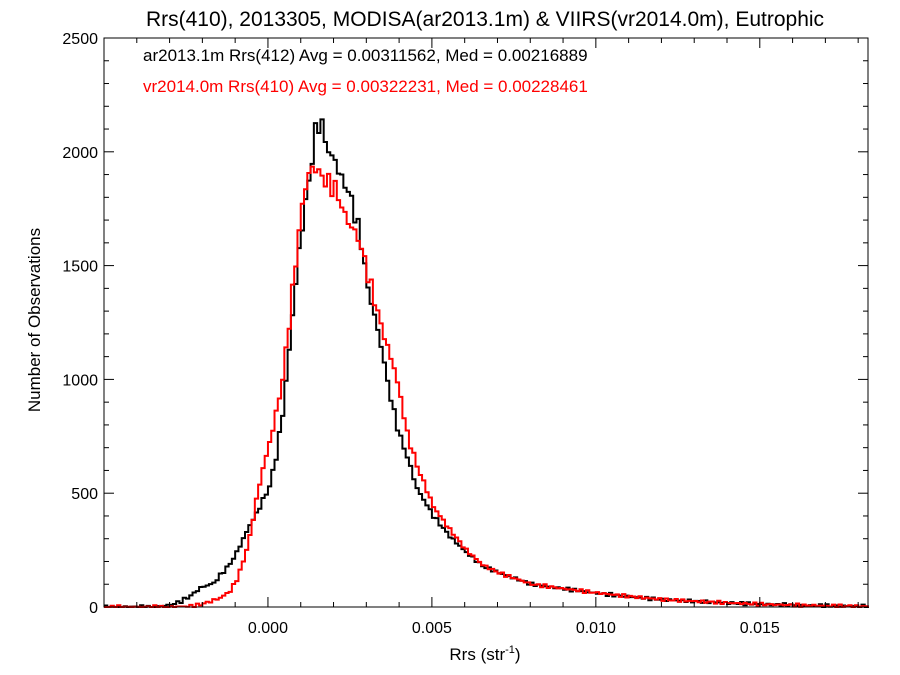 This screenshot has height=675, width=900. I want to click on x-axis-label-text: Rrs (str, so click(477, 654).